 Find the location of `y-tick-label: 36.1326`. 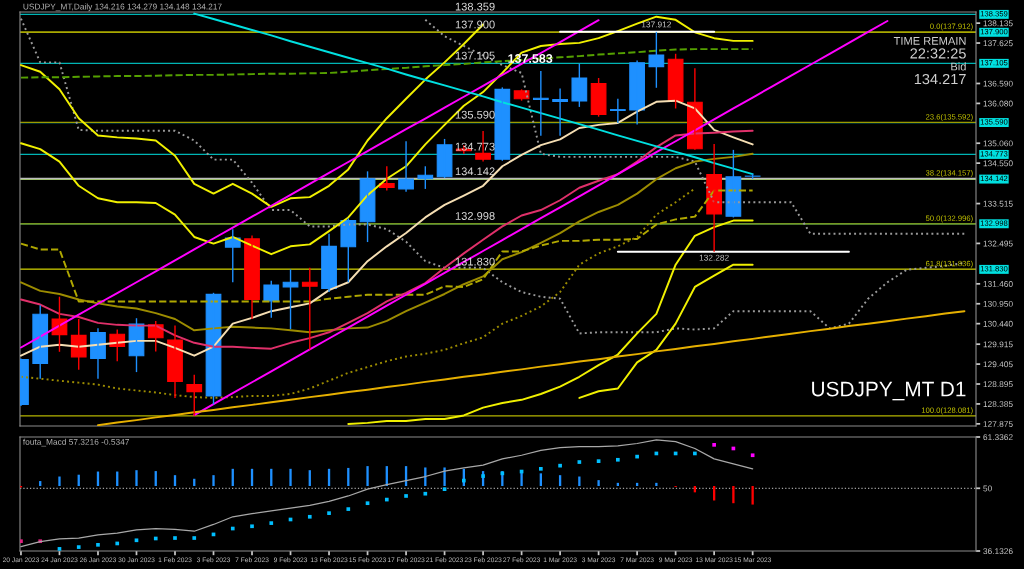

y-tick-label: 36.1326 is located at coordinates (998, 551).